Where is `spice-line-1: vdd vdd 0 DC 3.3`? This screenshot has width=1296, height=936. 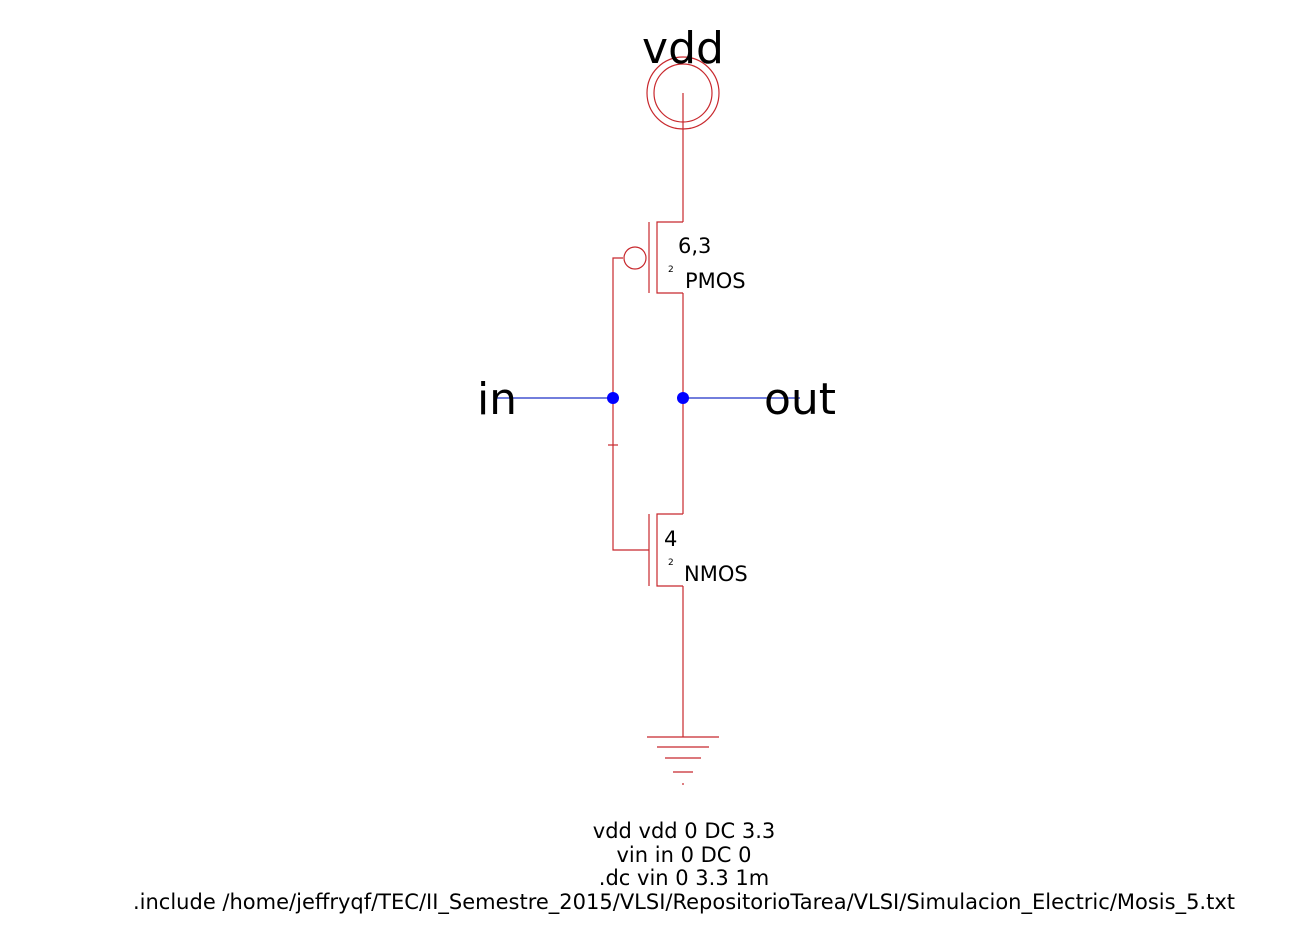
spice-line-1: vdd vdd 0 DC 3.3 is located at coordinates (684, 831).